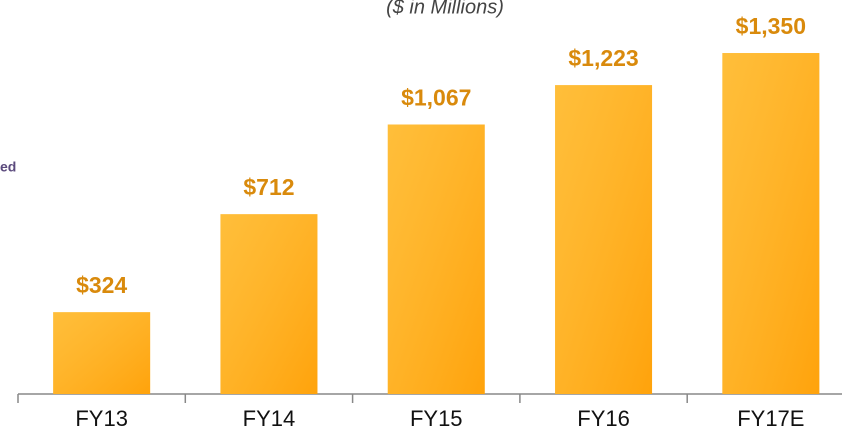 Image resolution: width=842 pixels, height=442 pixels. Describe the element at coordinates (101, 418) in the screenshot. I see `x-tick-label: FY13` at that location.